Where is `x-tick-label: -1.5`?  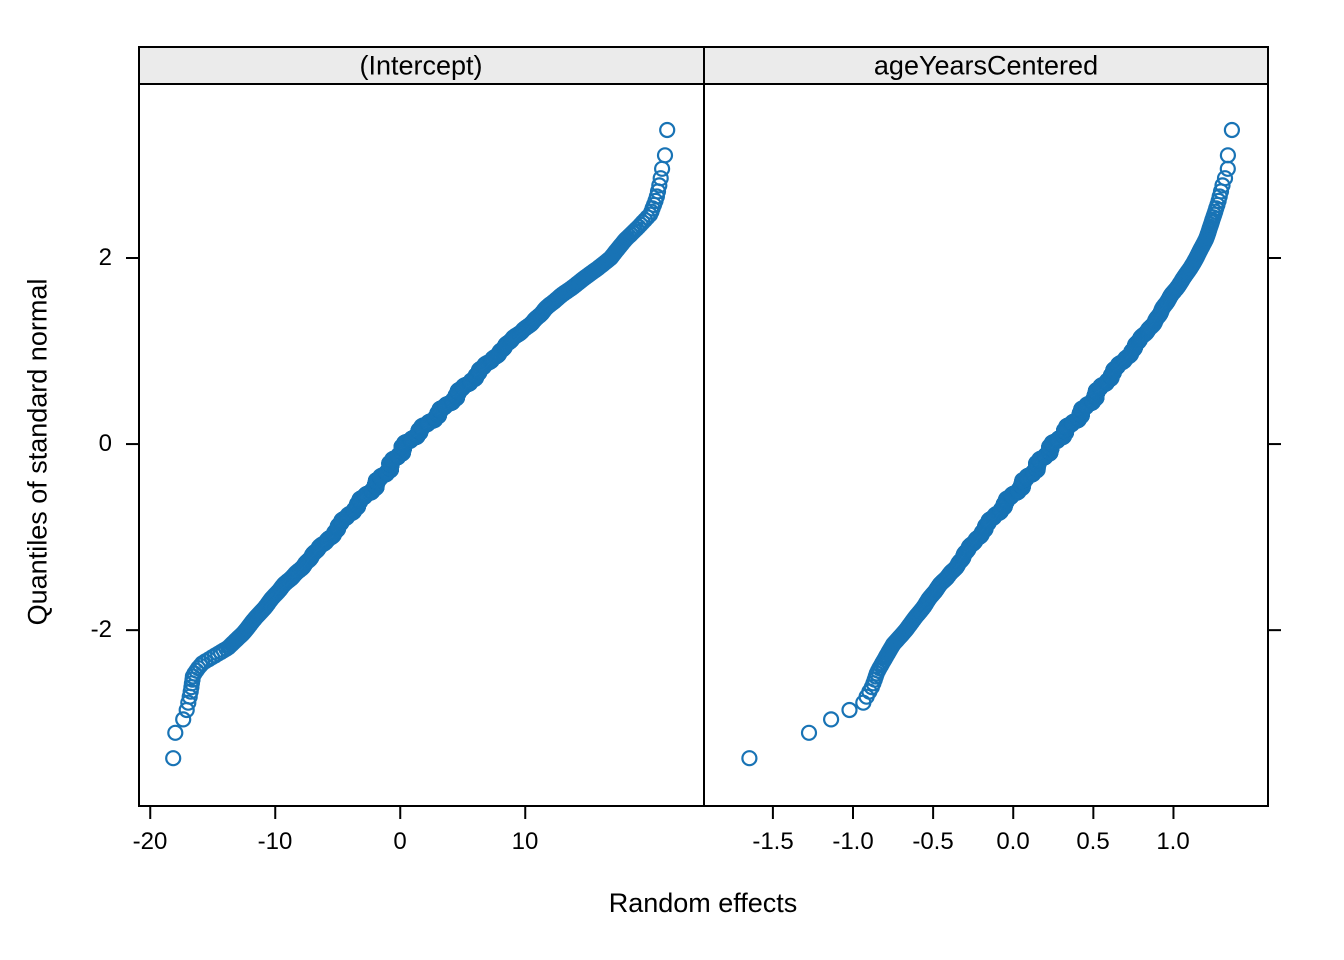
x-tick-label: -1.5 is located at coordinates (773, 841).